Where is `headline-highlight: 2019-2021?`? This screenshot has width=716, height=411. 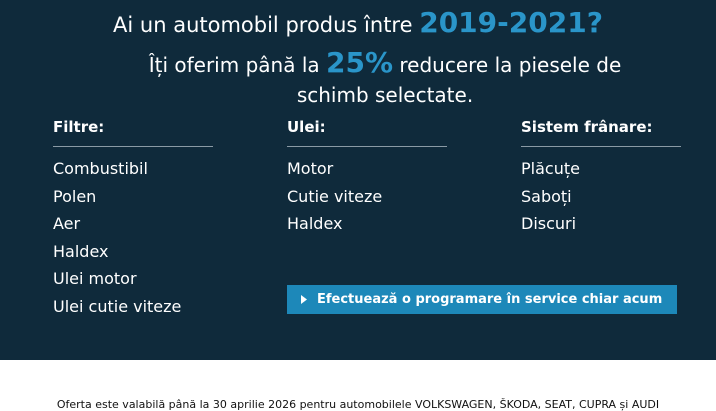 headline-highlight: 2019-2021? is located at coordinates (511, 22).